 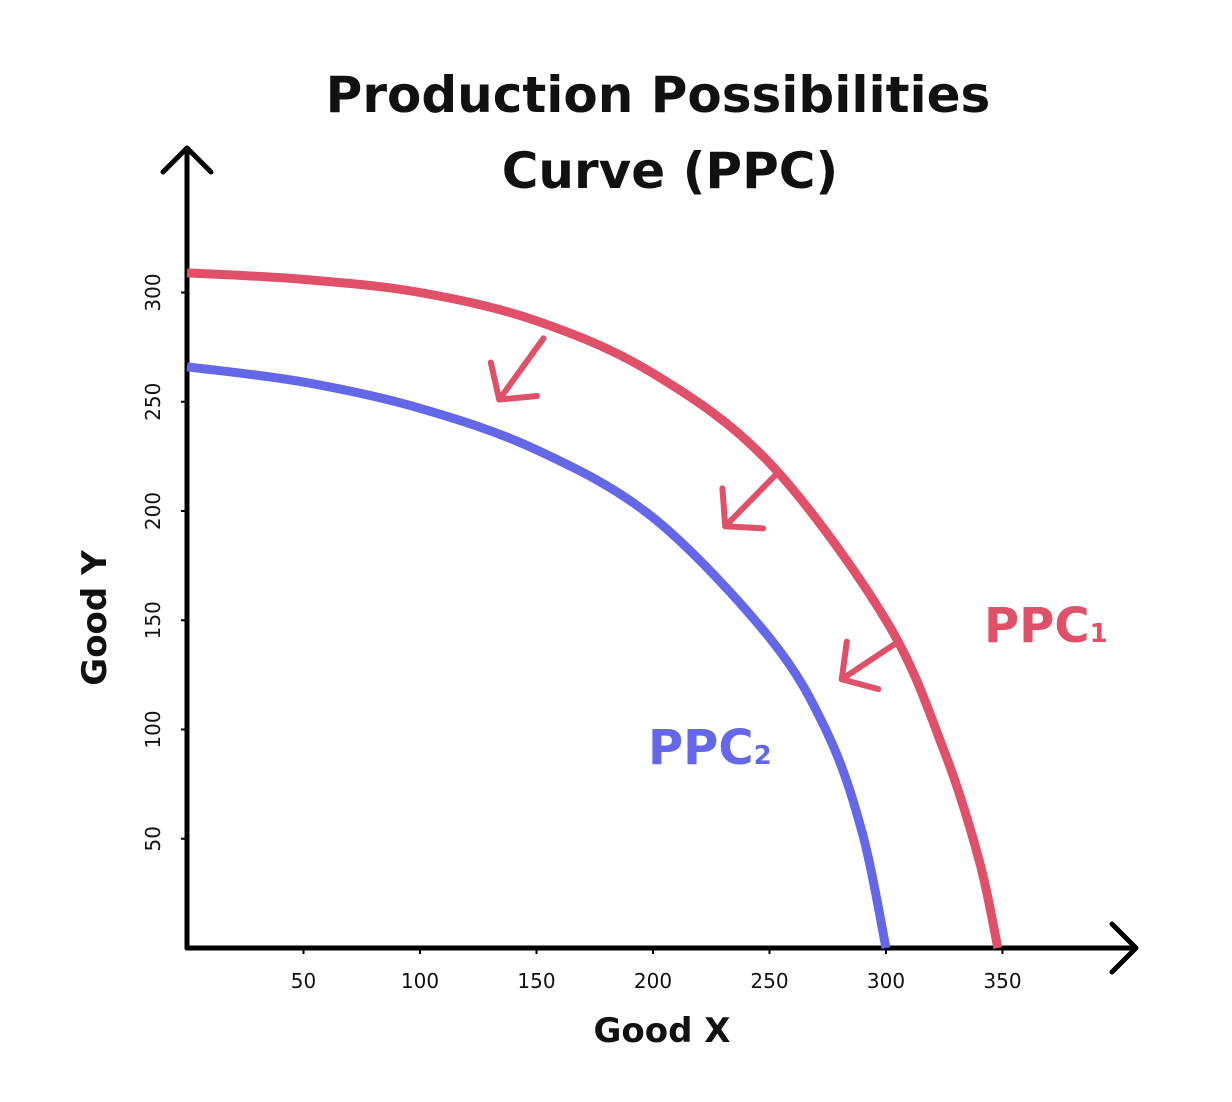 I want to click on chart-title-line-1: Production Possibilities, so click(x=658, y=95).